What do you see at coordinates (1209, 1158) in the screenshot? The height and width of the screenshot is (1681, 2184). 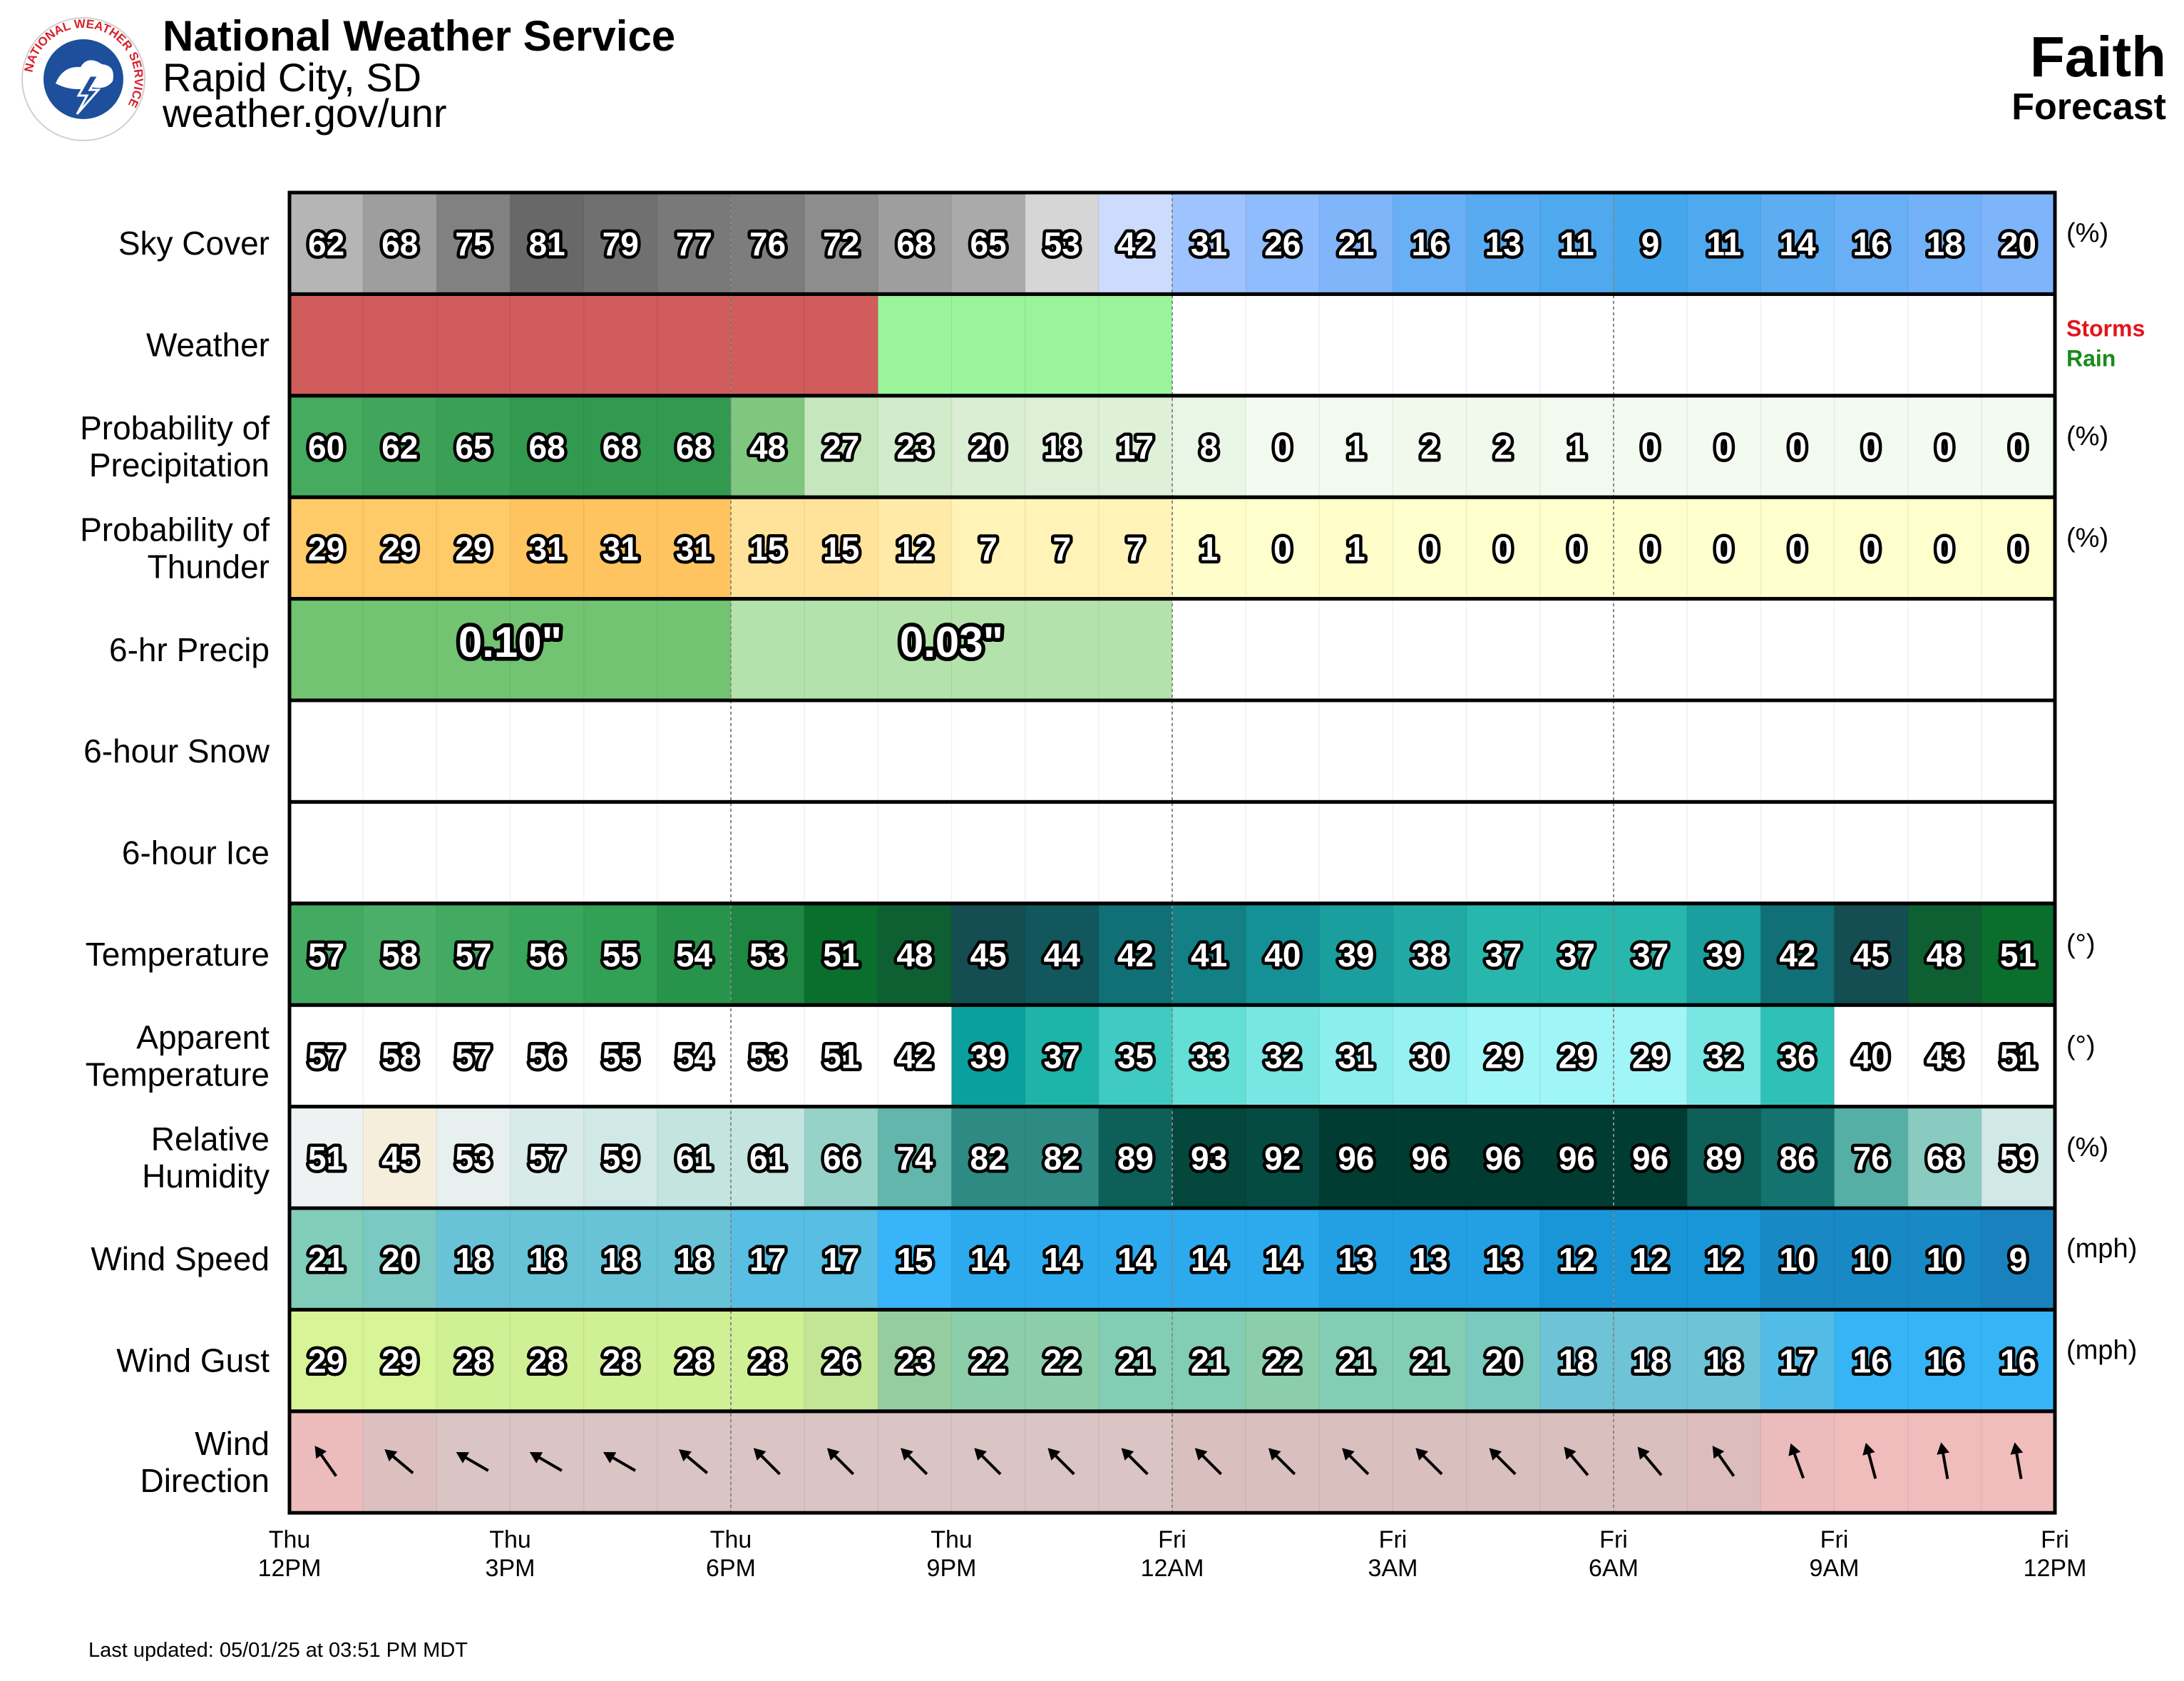 I see `rh-value: 93` at bounding box center [1209, 1158].